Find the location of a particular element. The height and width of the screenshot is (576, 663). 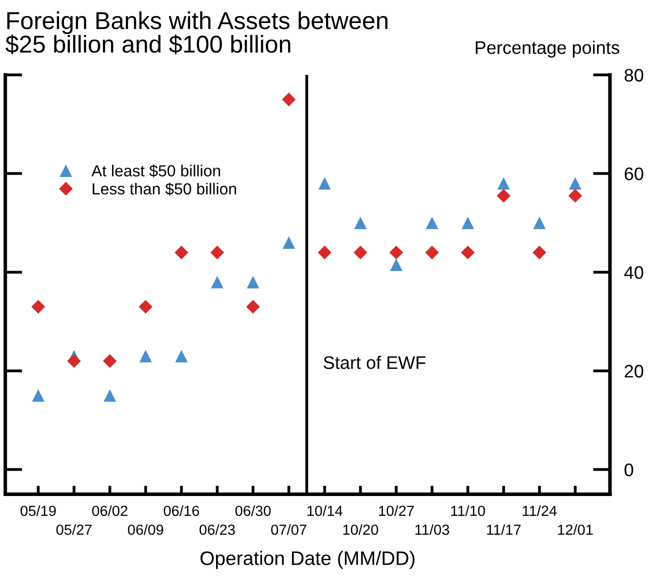

x-tick-label: 06/30 is located at coordinates (253, 510).